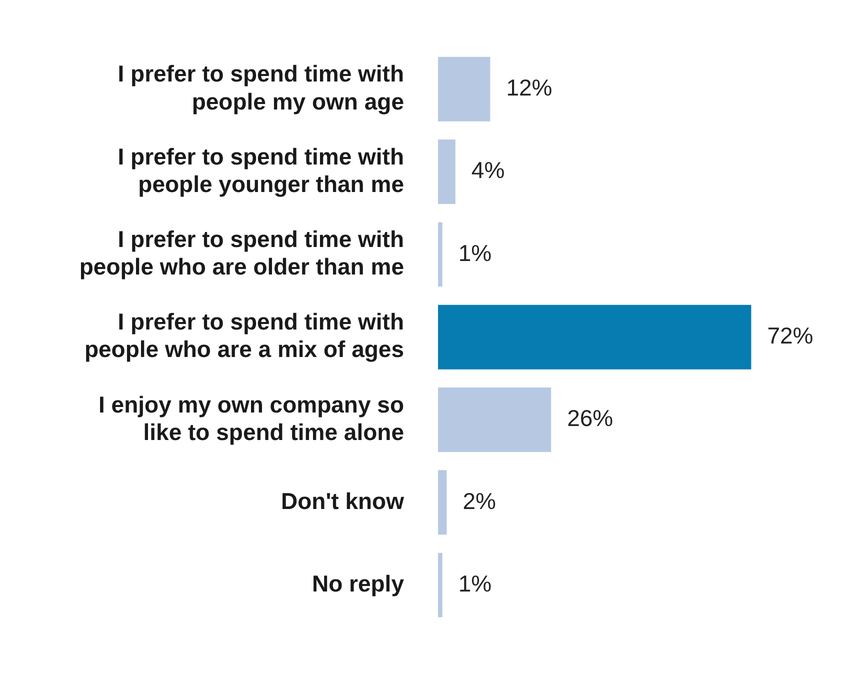 The height and width of the screenshot is (688, 861). I want to click on y-tick-label: Don't know, so click(342, 501).